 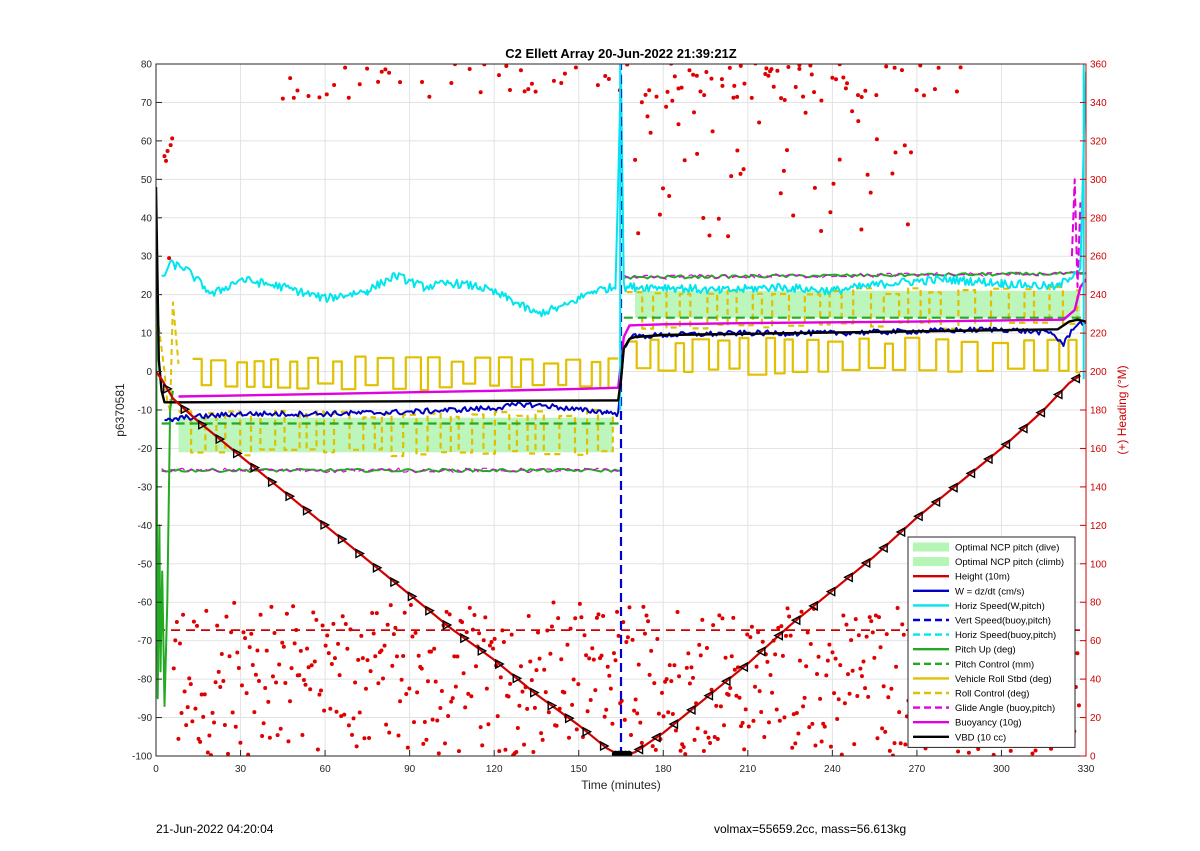 I want to click on y2-tick-label: 300, so click(x=1098, y=180).